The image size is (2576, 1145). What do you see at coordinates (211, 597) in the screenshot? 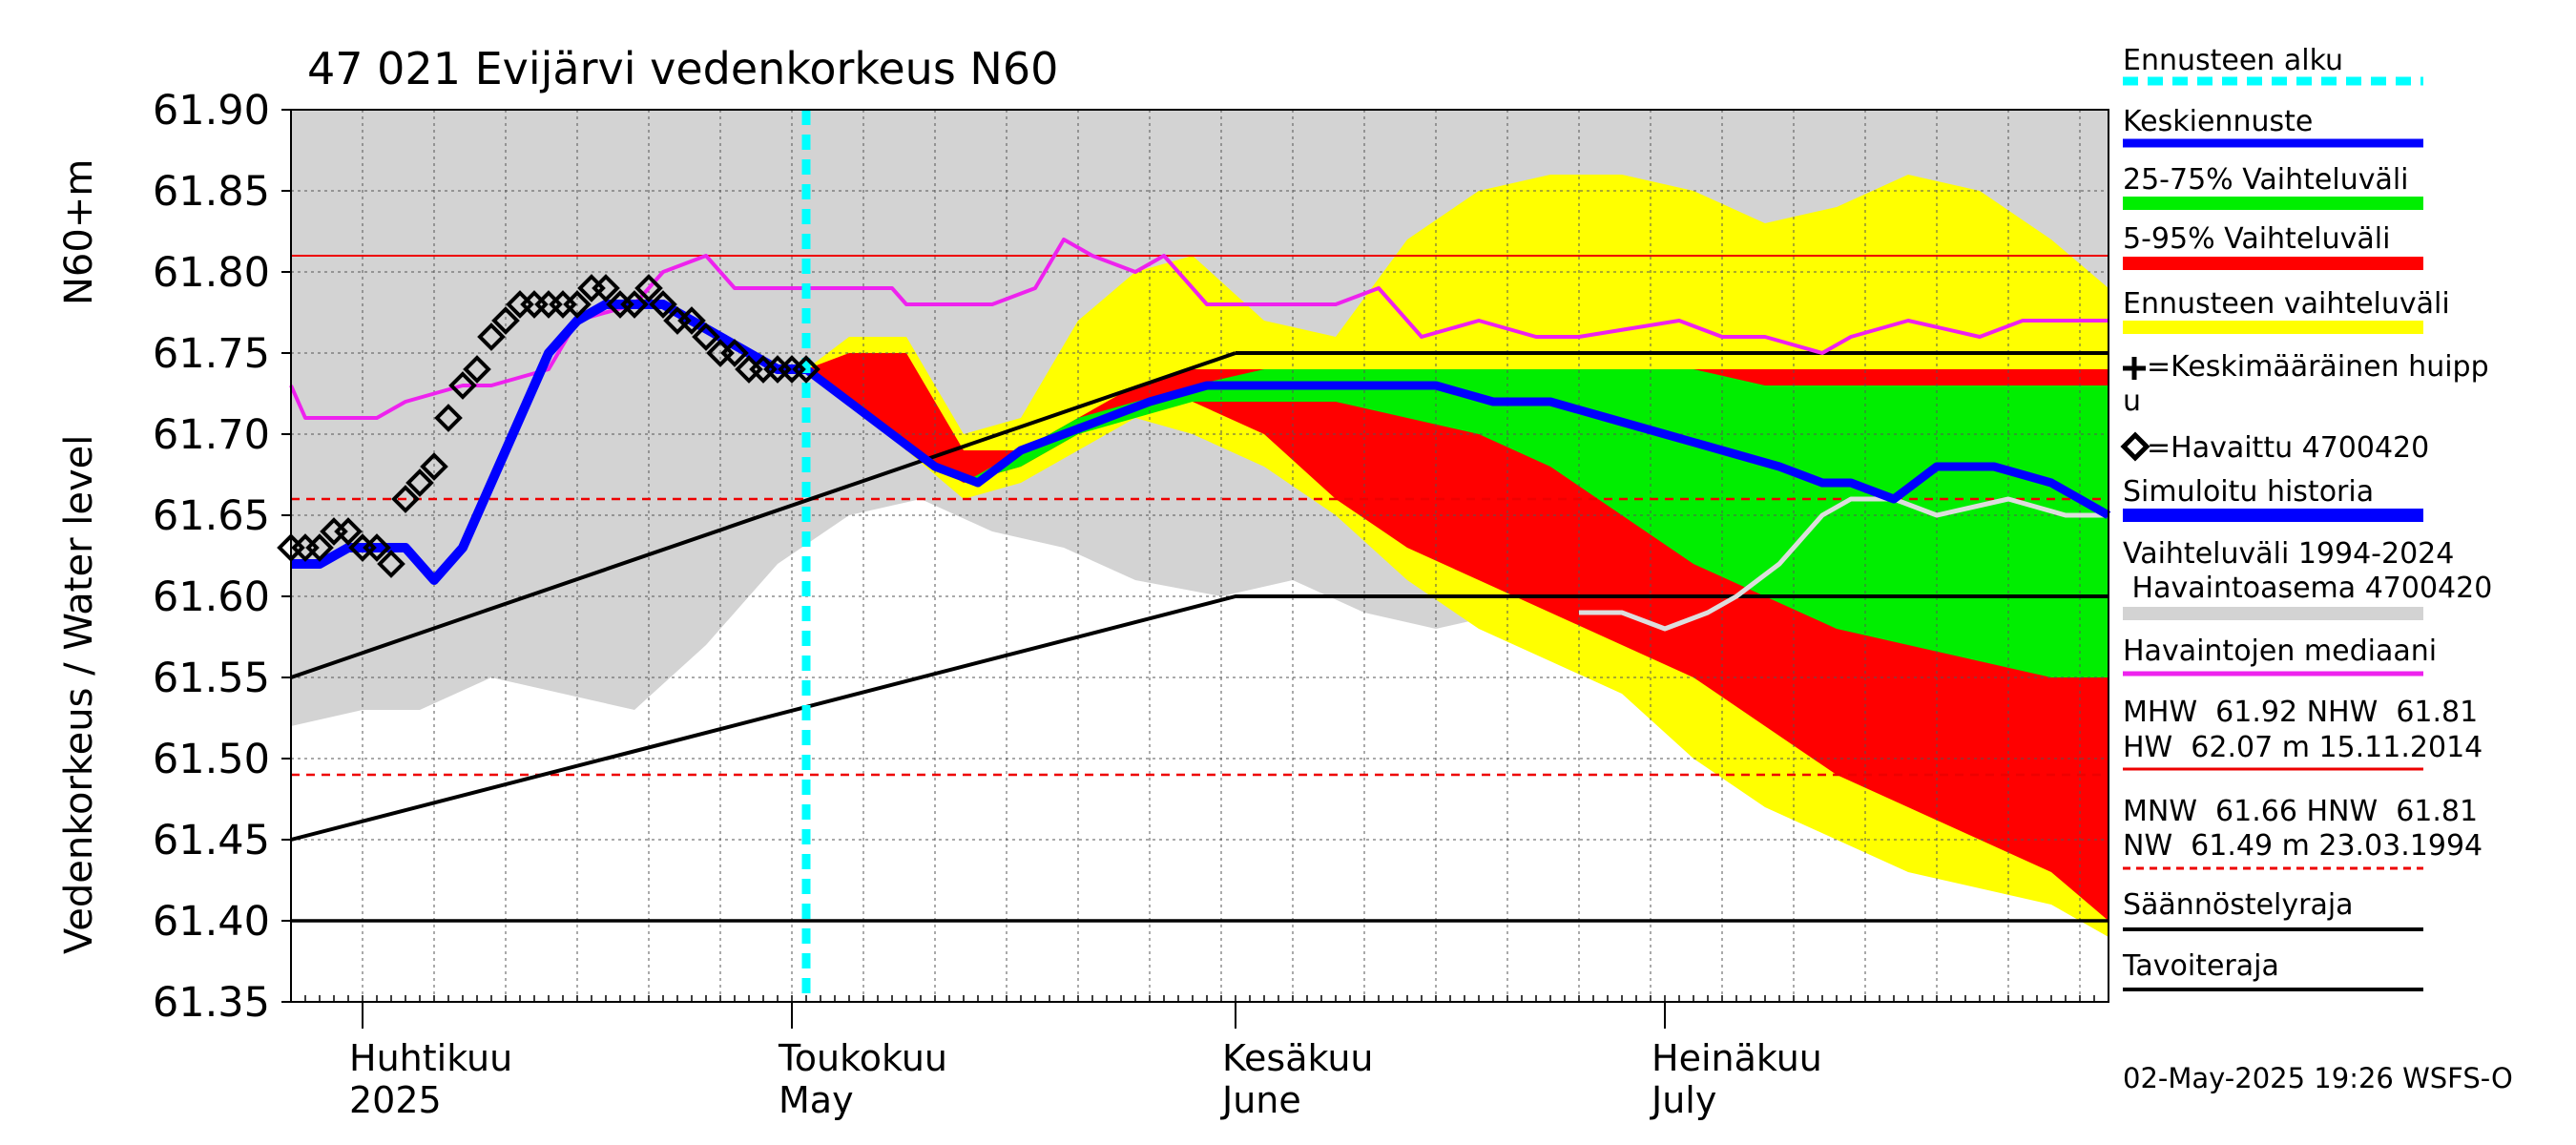
I see `y-tick-label: 61.60` at bounding box center [211, 597].